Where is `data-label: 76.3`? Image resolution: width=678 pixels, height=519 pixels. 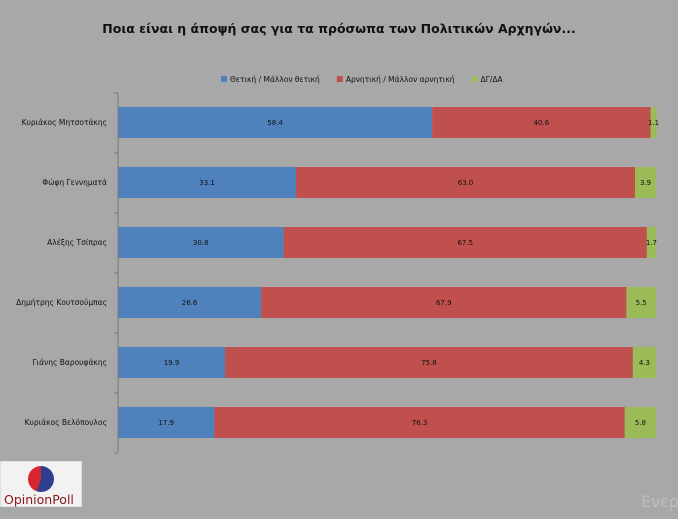
data-label: 76.3 is located at coordinates (420, 423).